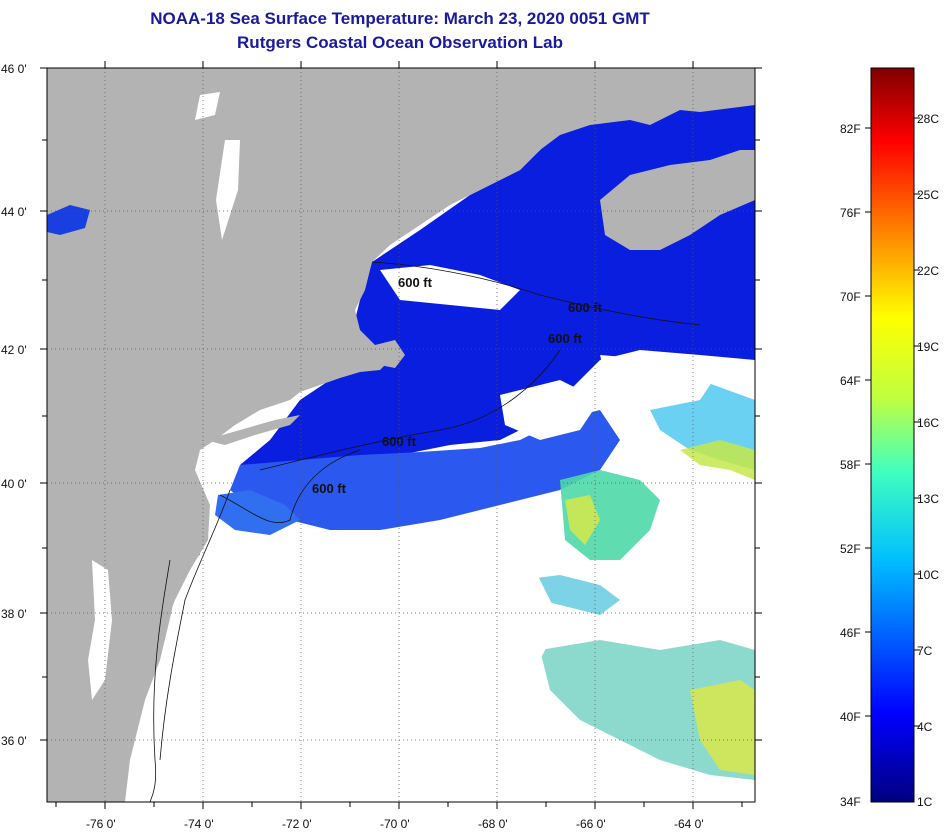 Image resolution: width=944 pixels, height=832 pixels. I want to click on lat-label-46: 46 0', so click(14, 69).